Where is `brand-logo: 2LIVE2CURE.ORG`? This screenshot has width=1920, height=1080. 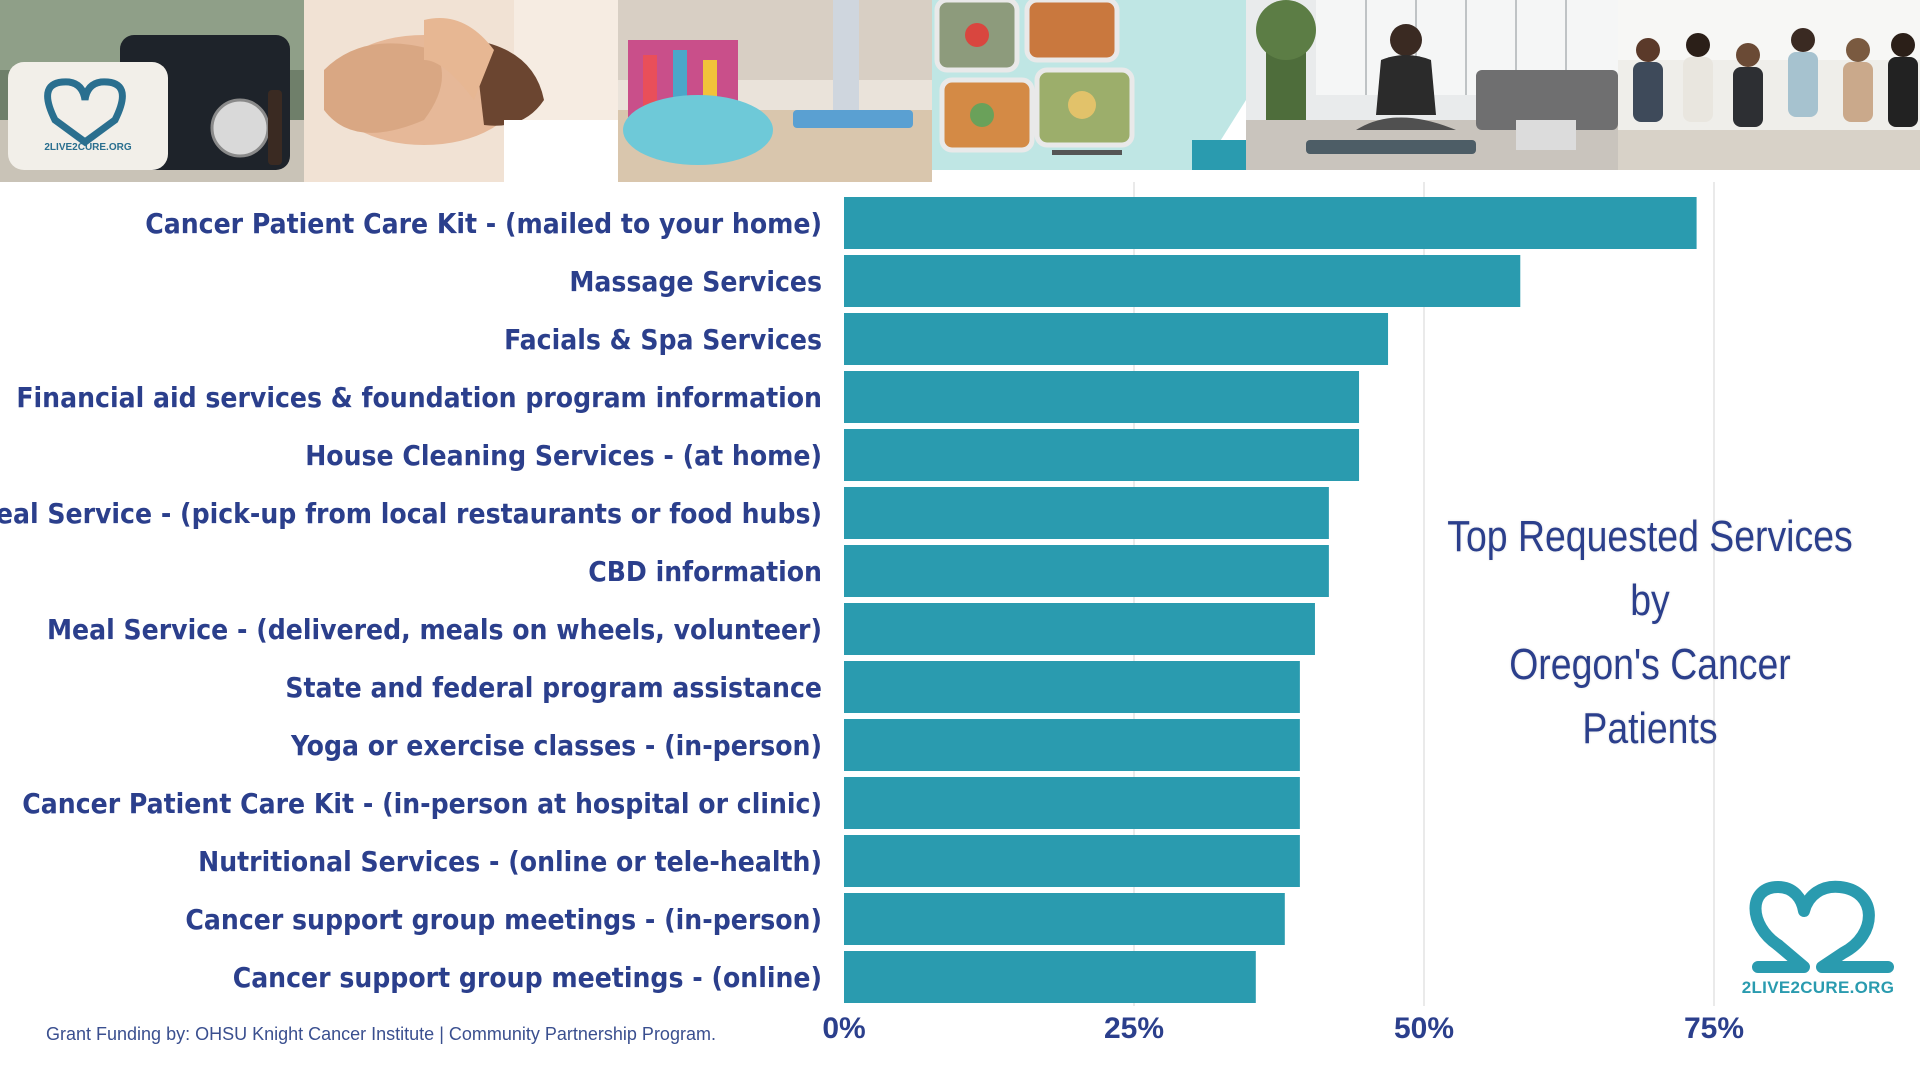 brand-logo: 2LIVE2CURE.ORG is located at coordinates (1818, 940).